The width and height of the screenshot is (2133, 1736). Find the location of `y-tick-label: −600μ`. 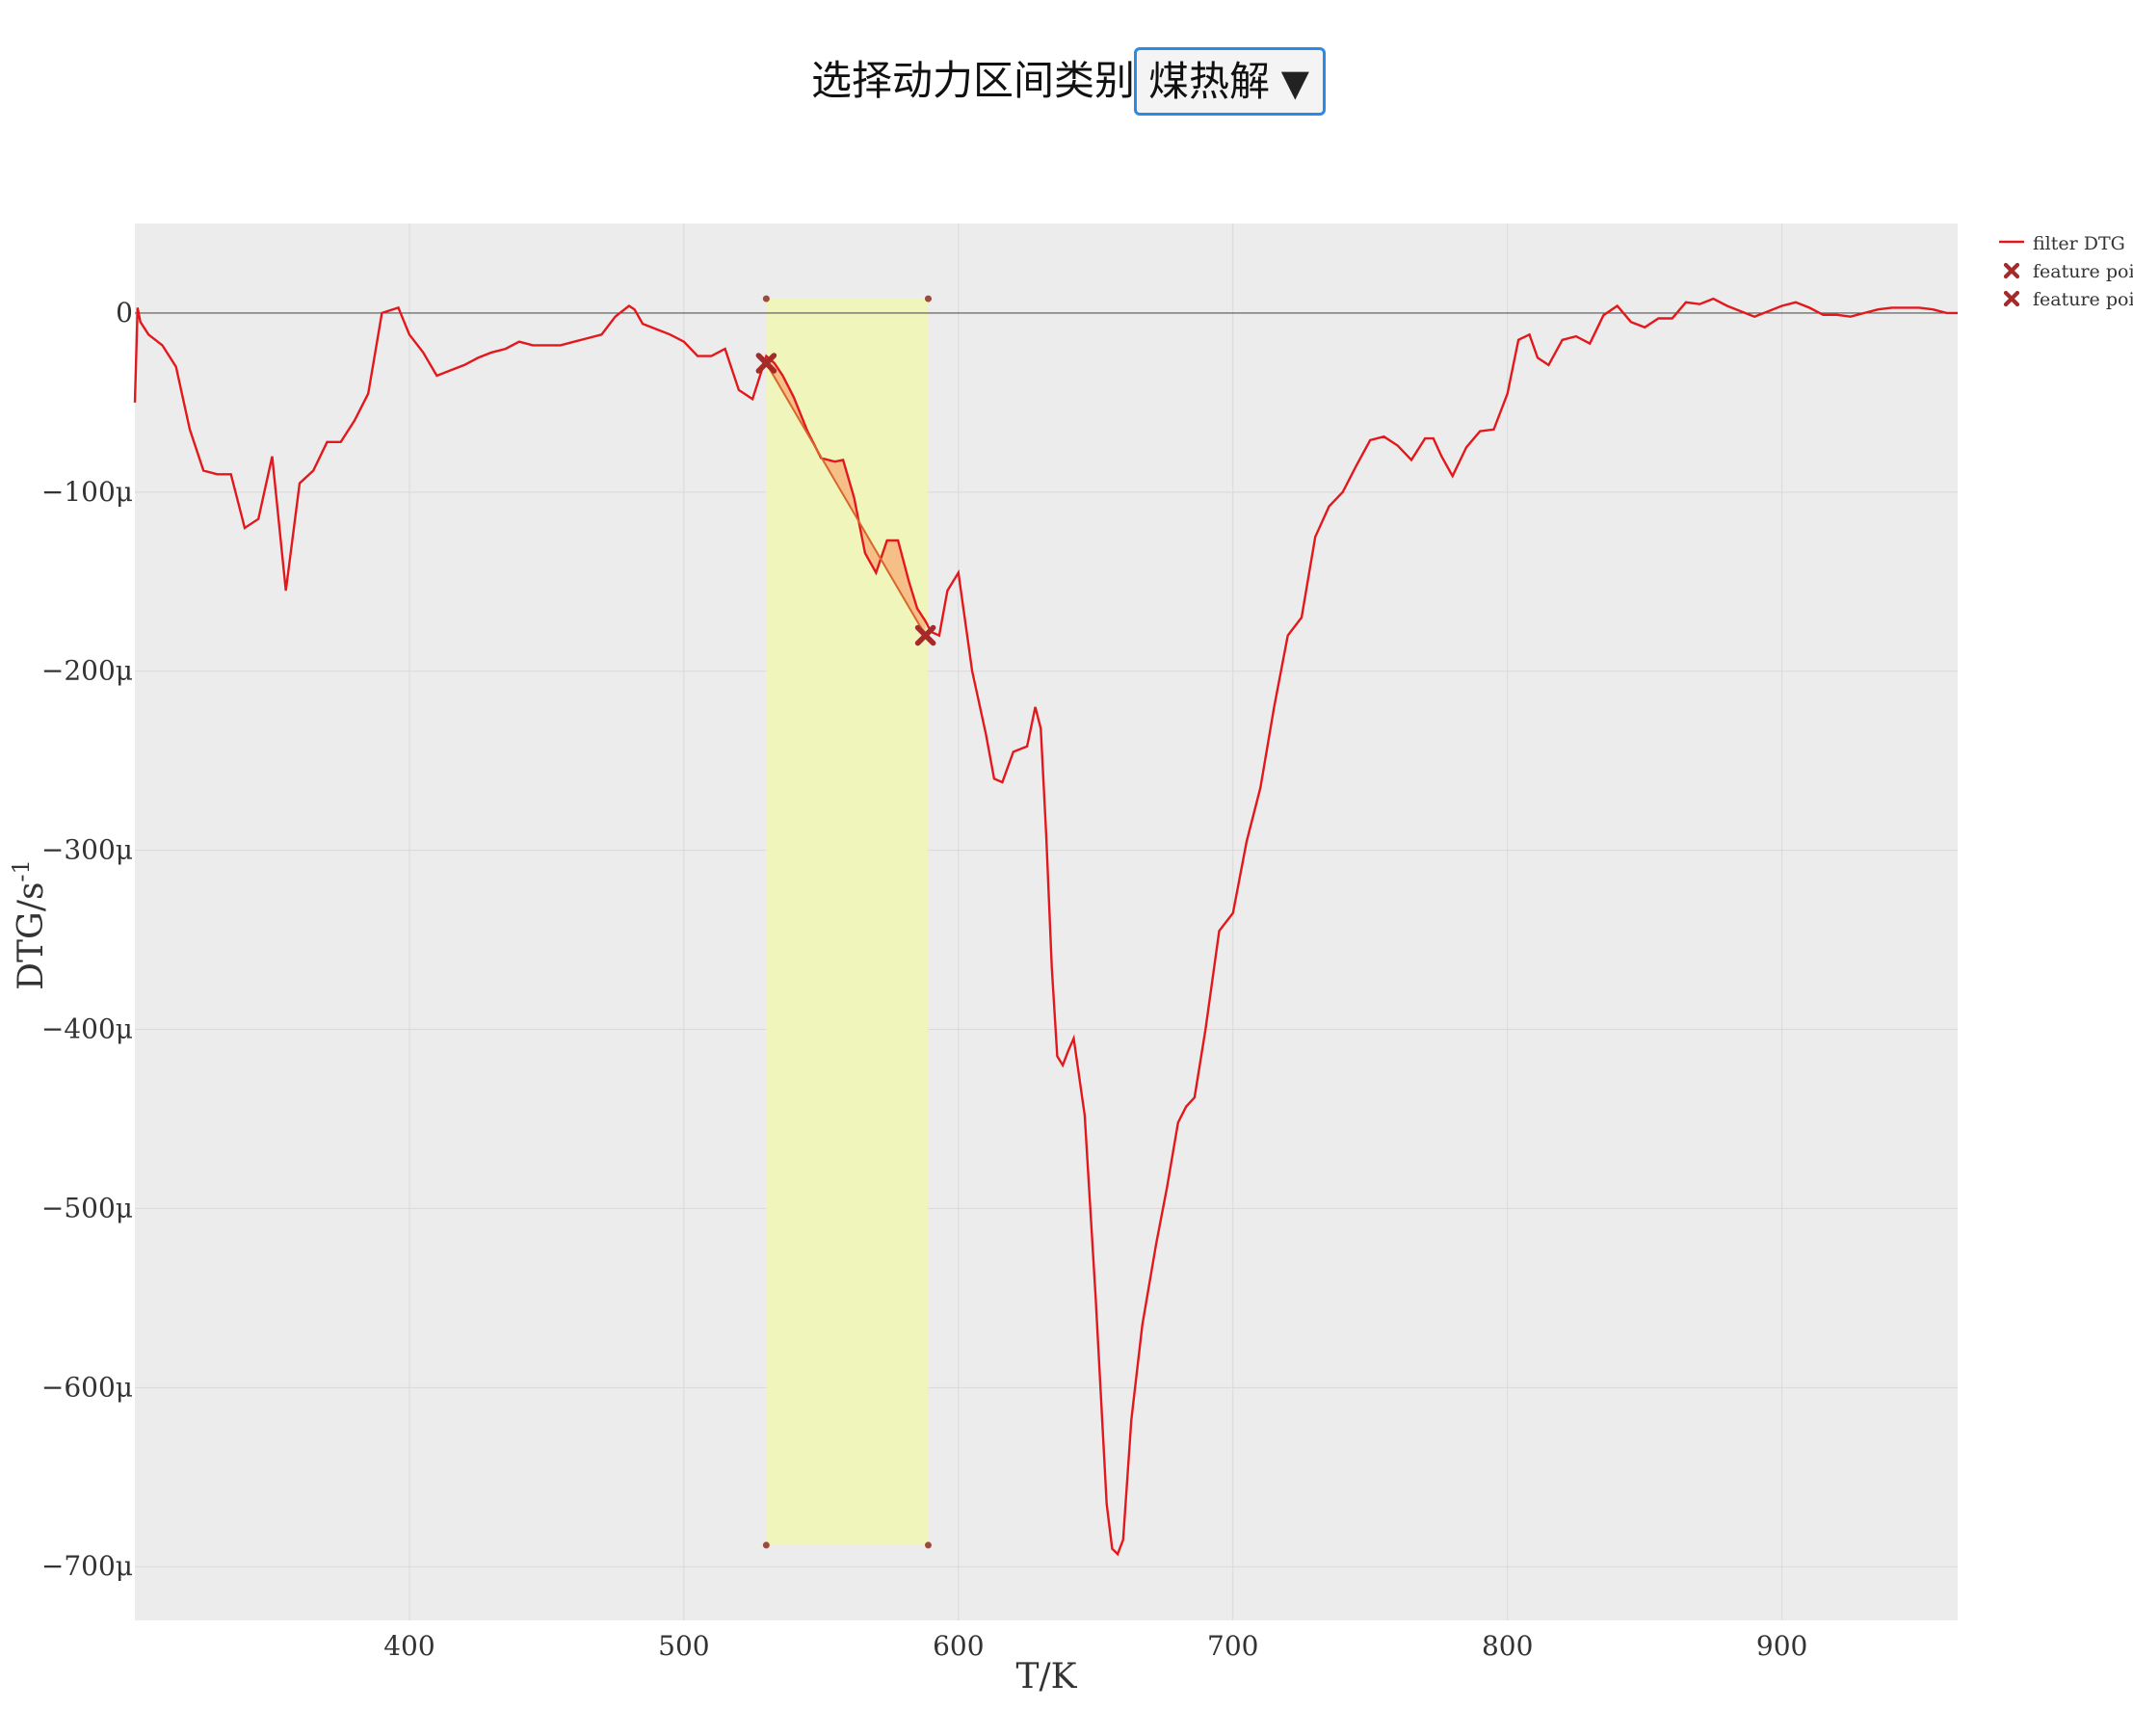

y-tick-label: −600μ is located at coordinates (87, 1387).